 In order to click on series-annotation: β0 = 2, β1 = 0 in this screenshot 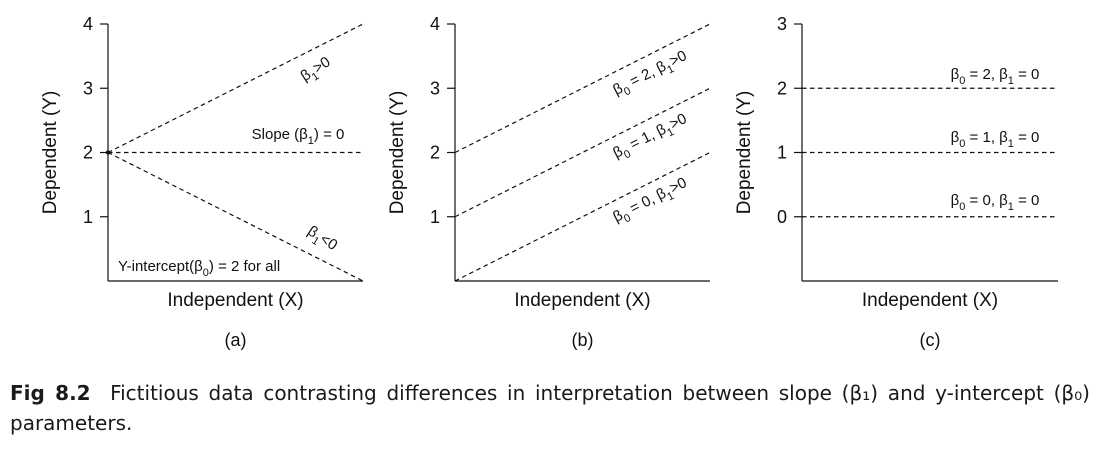, I will do `click(995, 76)`.